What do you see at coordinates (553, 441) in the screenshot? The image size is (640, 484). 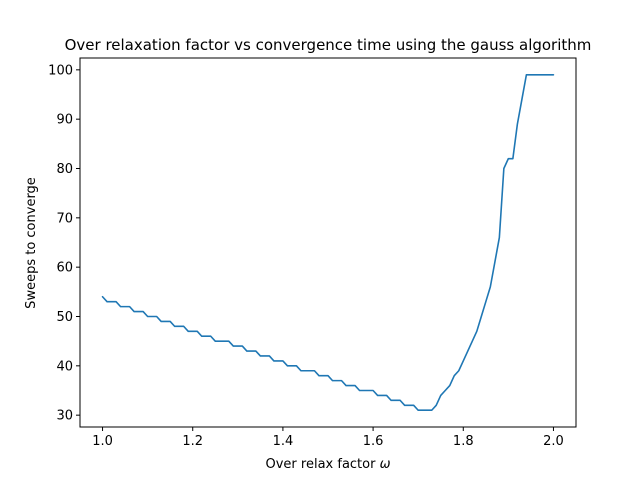 I see `x-tick-label: 2.0` at bounding box center [553, 441].